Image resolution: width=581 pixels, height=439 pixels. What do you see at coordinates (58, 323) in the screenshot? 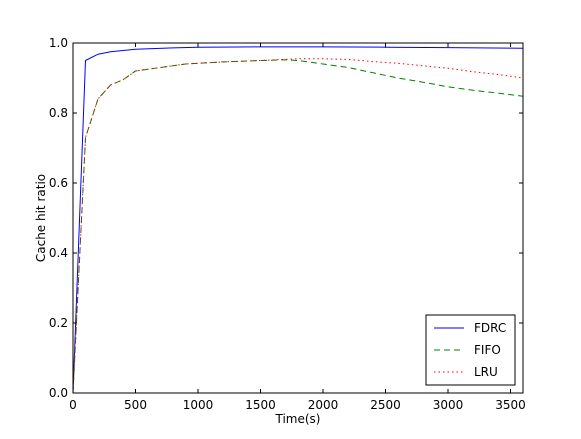
I see `y-tick-label: 0.2` at bounding box center [58, 323].